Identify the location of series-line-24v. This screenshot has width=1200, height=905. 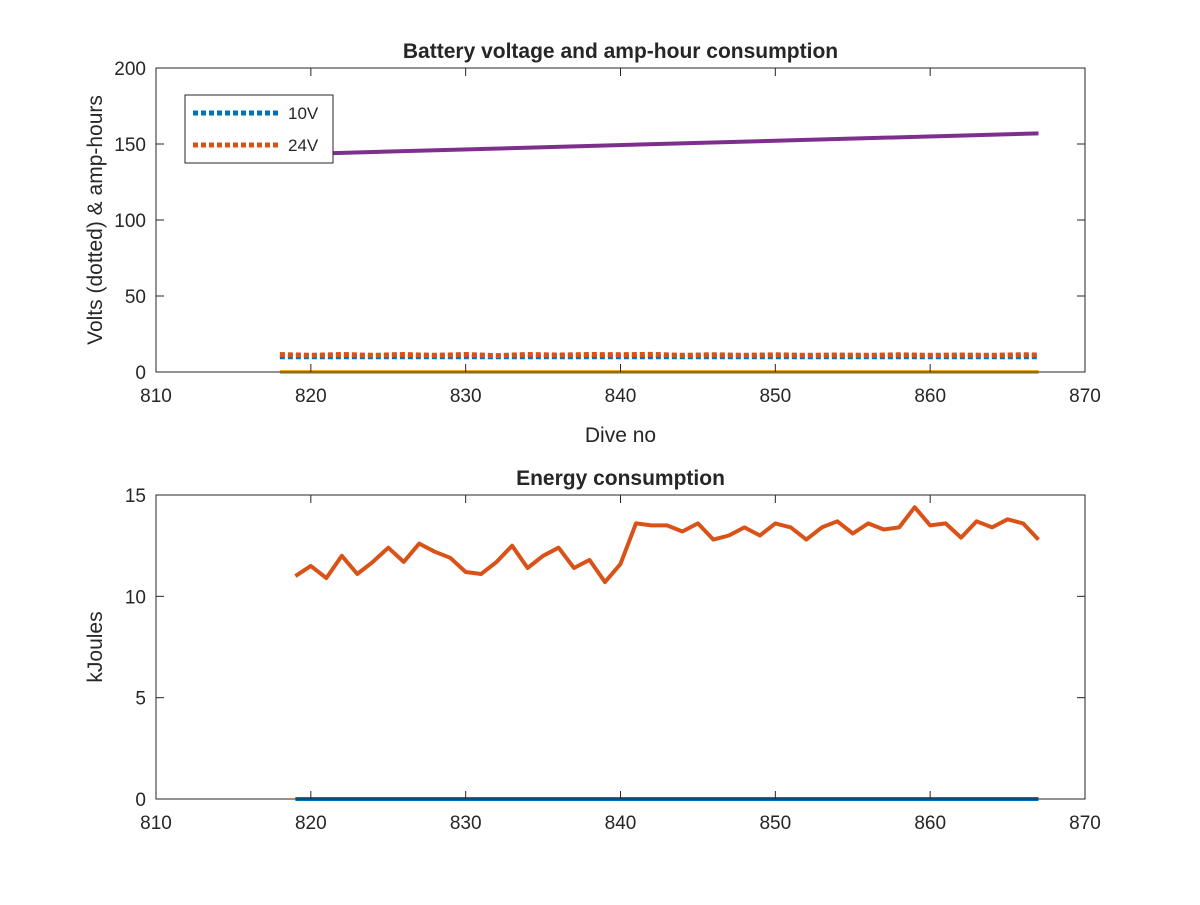
(659, 355).